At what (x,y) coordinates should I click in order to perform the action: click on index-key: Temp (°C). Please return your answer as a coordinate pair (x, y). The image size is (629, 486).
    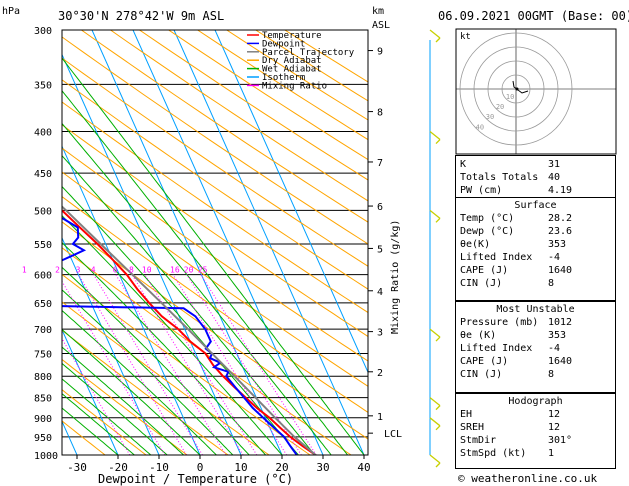
    Looking at the image, I should click on (487, 218).